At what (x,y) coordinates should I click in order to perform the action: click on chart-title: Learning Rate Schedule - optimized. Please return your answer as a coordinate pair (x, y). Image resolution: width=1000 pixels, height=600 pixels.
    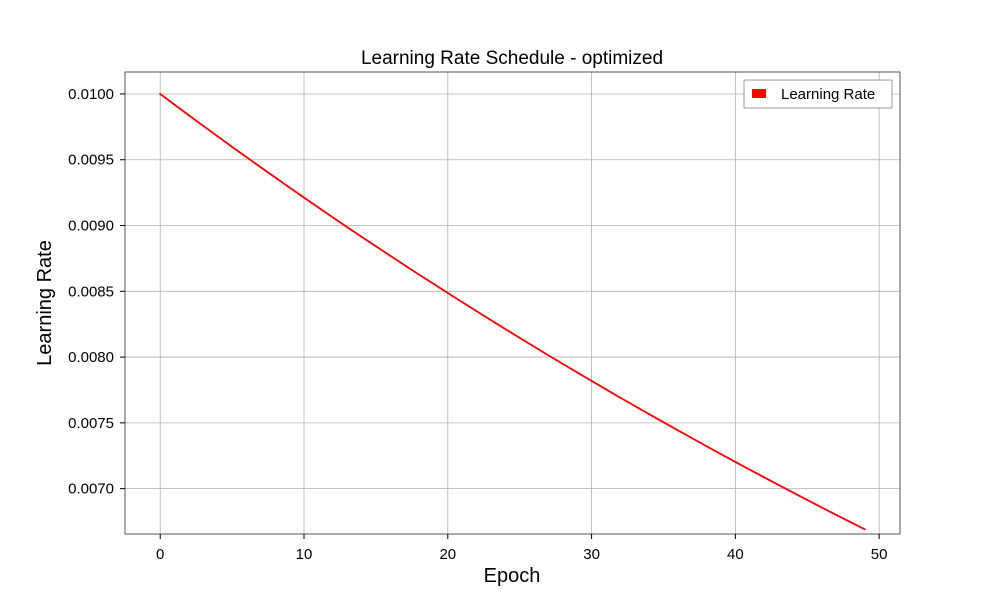
    Looking at the image, I should click on (512, 58).